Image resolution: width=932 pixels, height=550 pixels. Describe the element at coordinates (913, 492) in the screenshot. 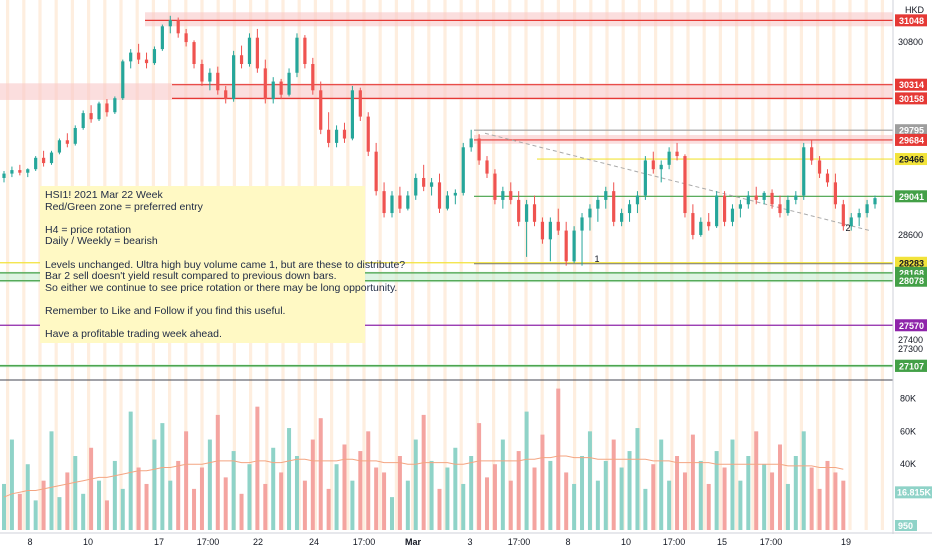

I see `volume-badge: 16.815K` at that location.